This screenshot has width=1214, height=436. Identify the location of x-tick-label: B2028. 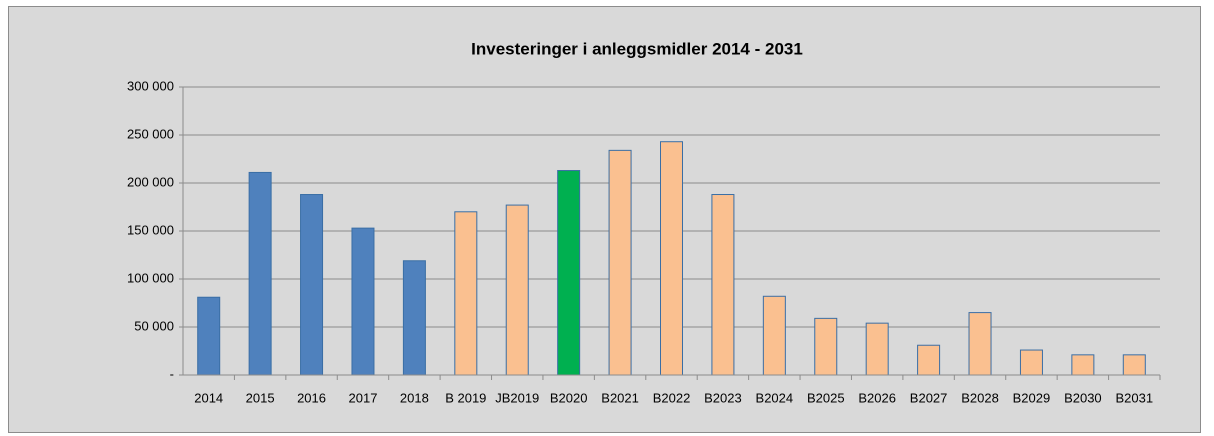
(980, 397).